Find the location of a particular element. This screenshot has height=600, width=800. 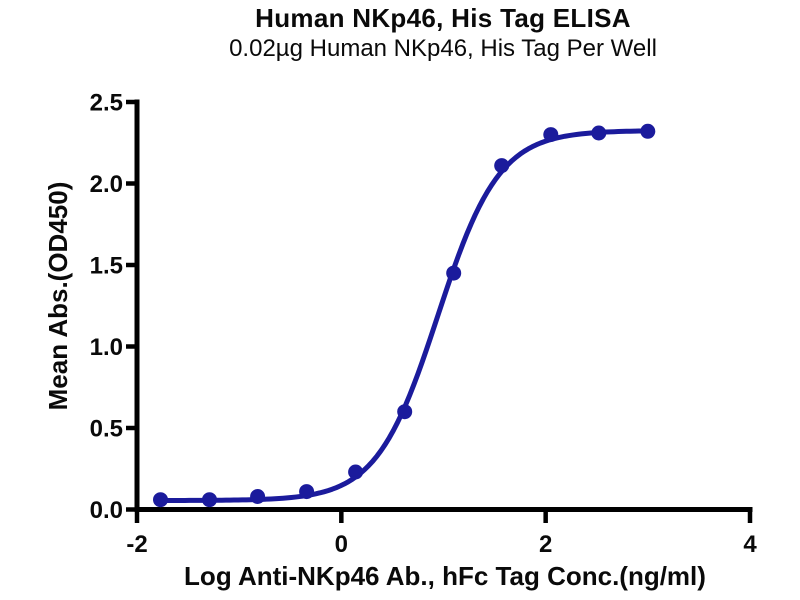

chart-title: Human NKp46, His Tag ELISA is located at coordinates (443, 18).